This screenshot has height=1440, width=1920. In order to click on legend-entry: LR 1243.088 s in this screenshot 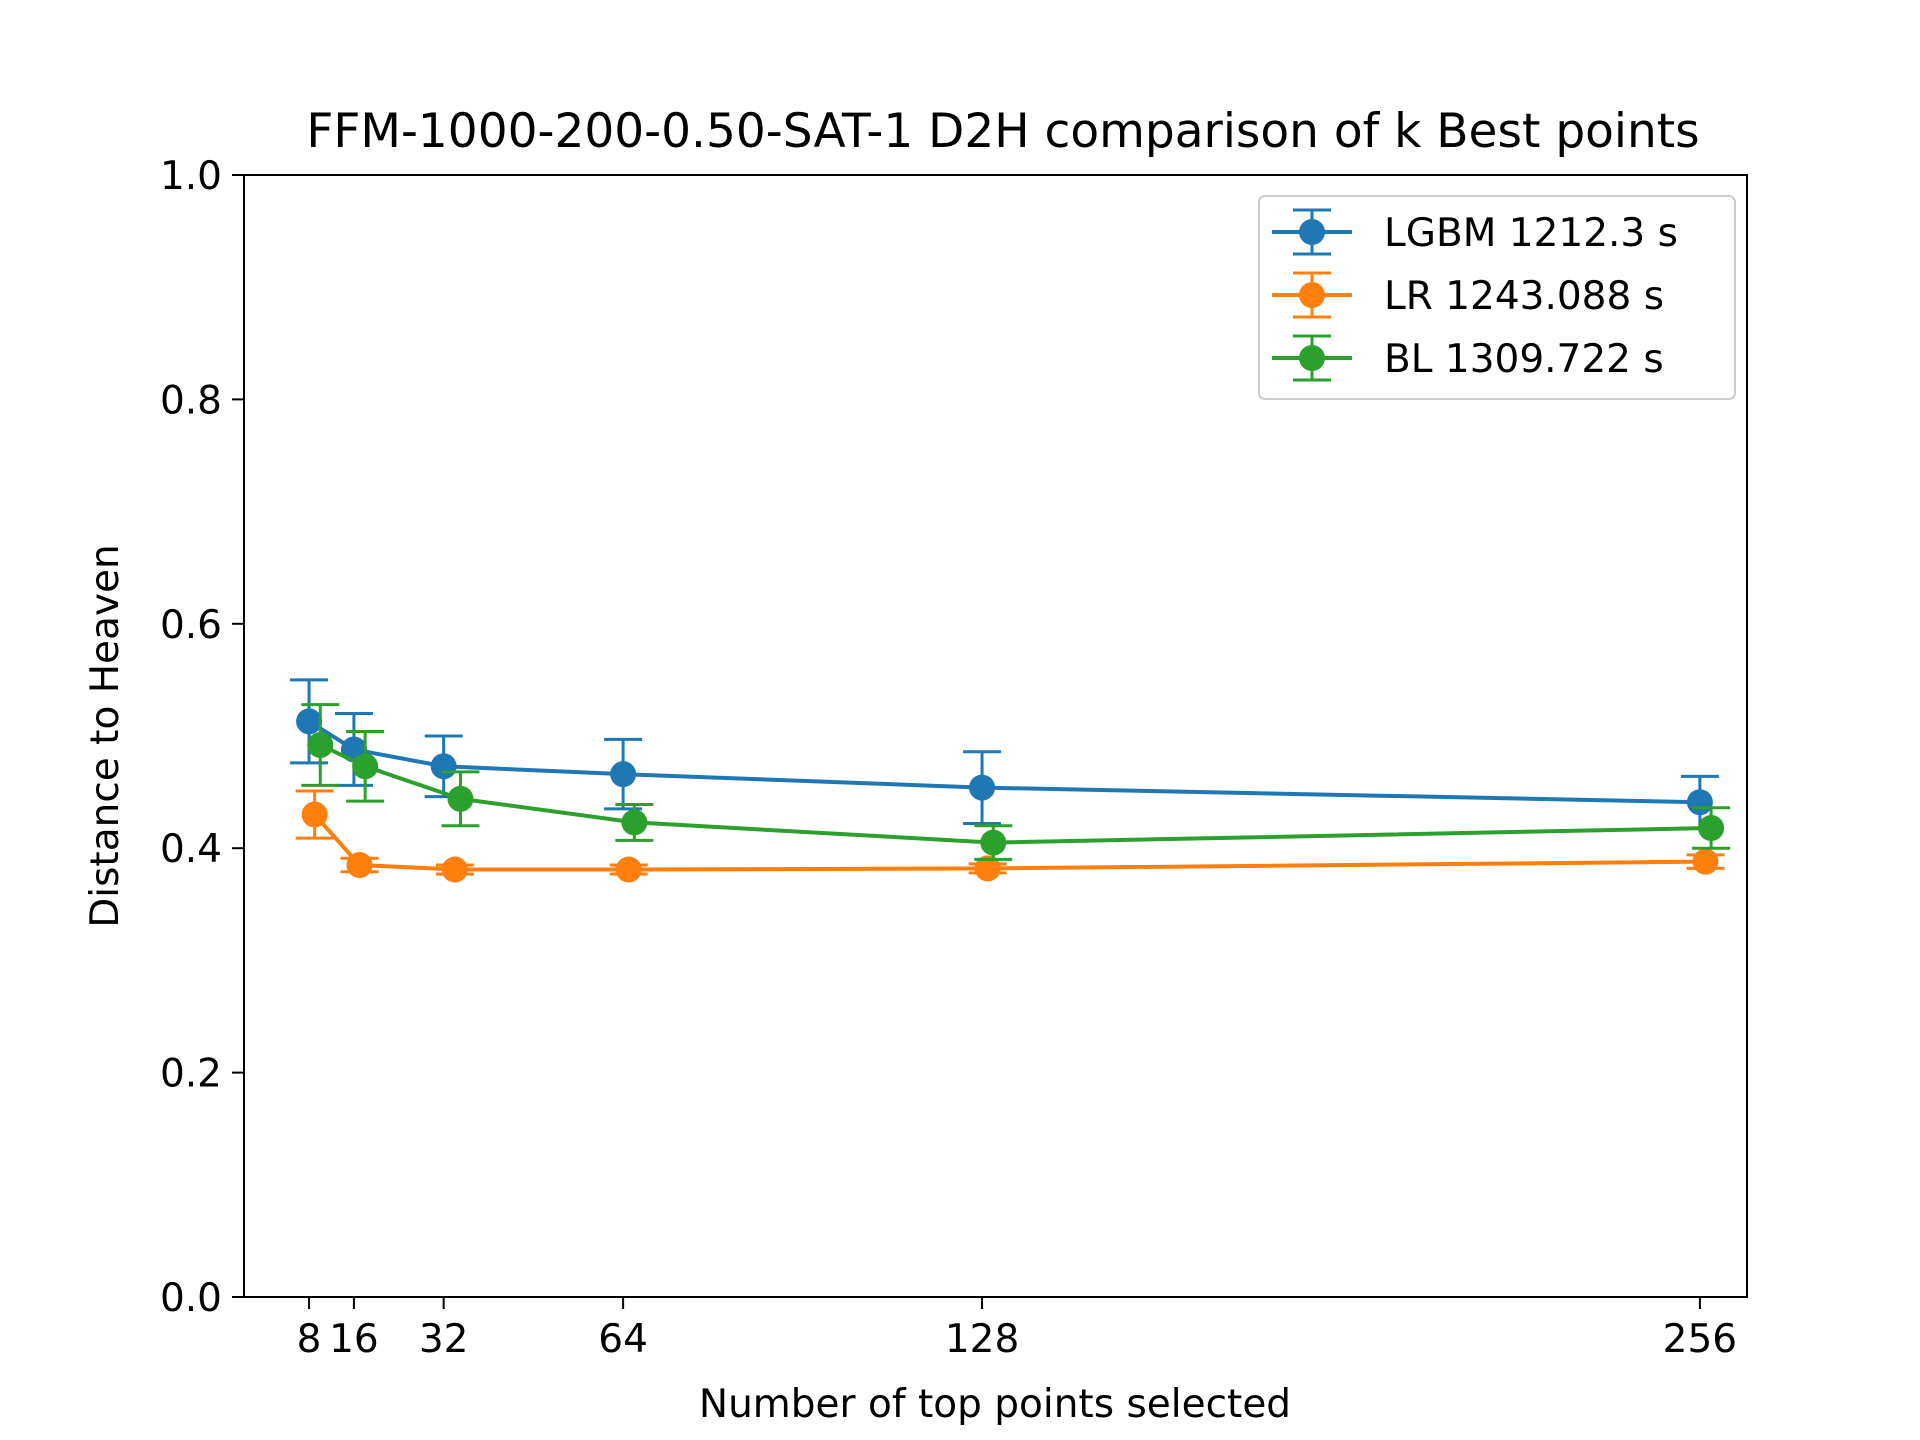, I will do `click(1468, 295)`.